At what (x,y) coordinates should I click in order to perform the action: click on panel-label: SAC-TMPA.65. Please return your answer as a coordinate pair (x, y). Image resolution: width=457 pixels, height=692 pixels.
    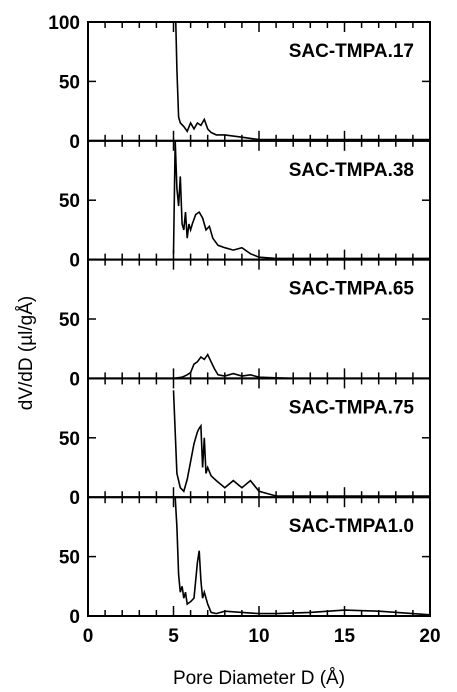
    Looking at the image, I should click on (352, 289).